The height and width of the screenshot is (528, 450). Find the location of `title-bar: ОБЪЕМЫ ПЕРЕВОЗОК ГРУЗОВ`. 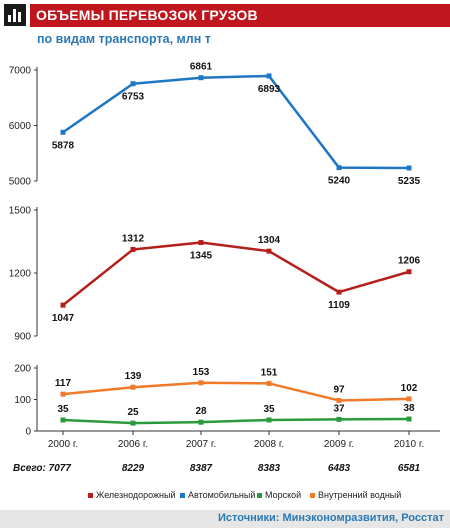

title-bar: ОБЪЕМЫ ПЕРЕВОЗОК ГРУЗОВ is located at coordinates (240, 15).